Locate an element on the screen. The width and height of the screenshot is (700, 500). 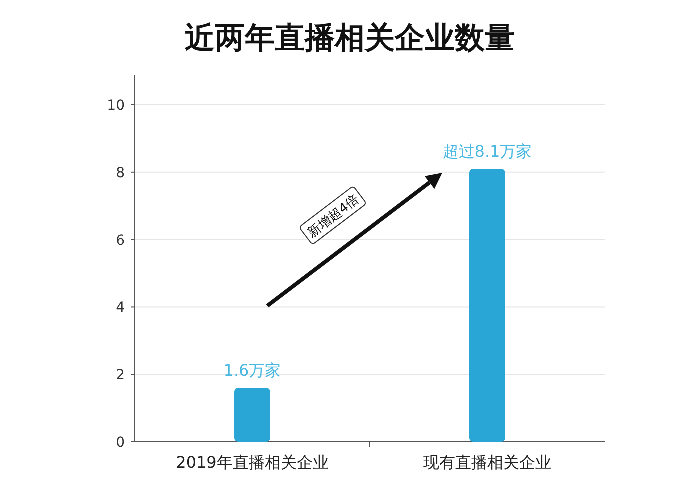
x-tick-label: 2019年直播相关企业 is located at coordinates (252, 462).